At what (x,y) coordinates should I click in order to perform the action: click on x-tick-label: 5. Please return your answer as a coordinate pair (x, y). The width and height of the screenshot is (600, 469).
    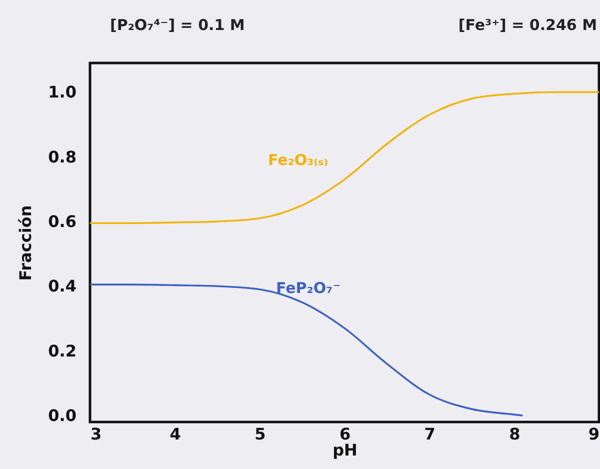
    Looking at the image, I should click on (260, 434).